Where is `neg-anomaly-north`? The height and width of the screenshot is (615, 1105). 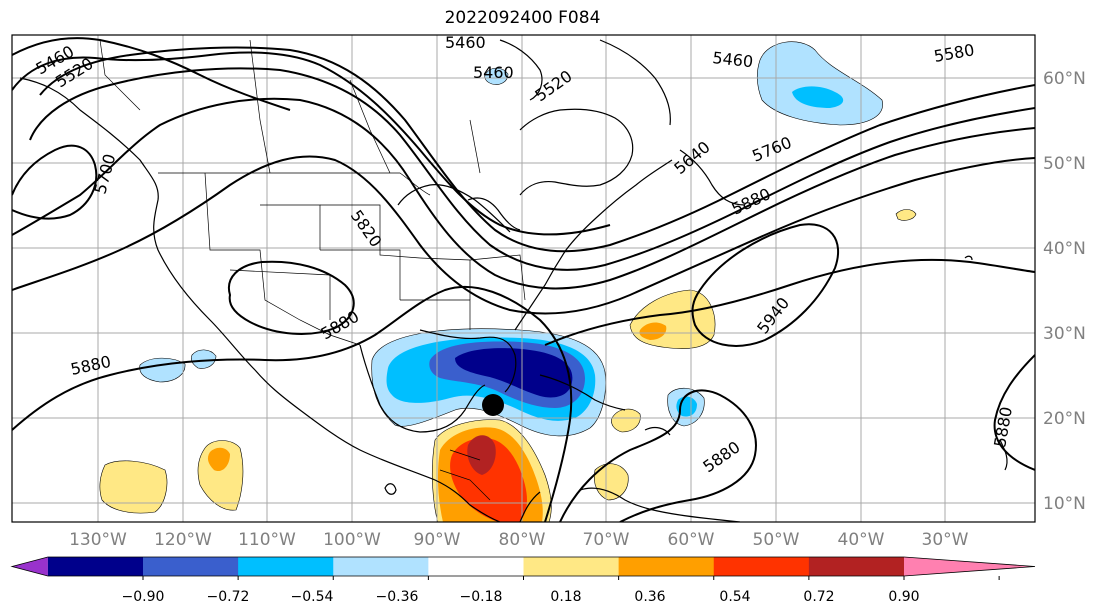
neg-anomaly-north is located at coordinates (819, 83).